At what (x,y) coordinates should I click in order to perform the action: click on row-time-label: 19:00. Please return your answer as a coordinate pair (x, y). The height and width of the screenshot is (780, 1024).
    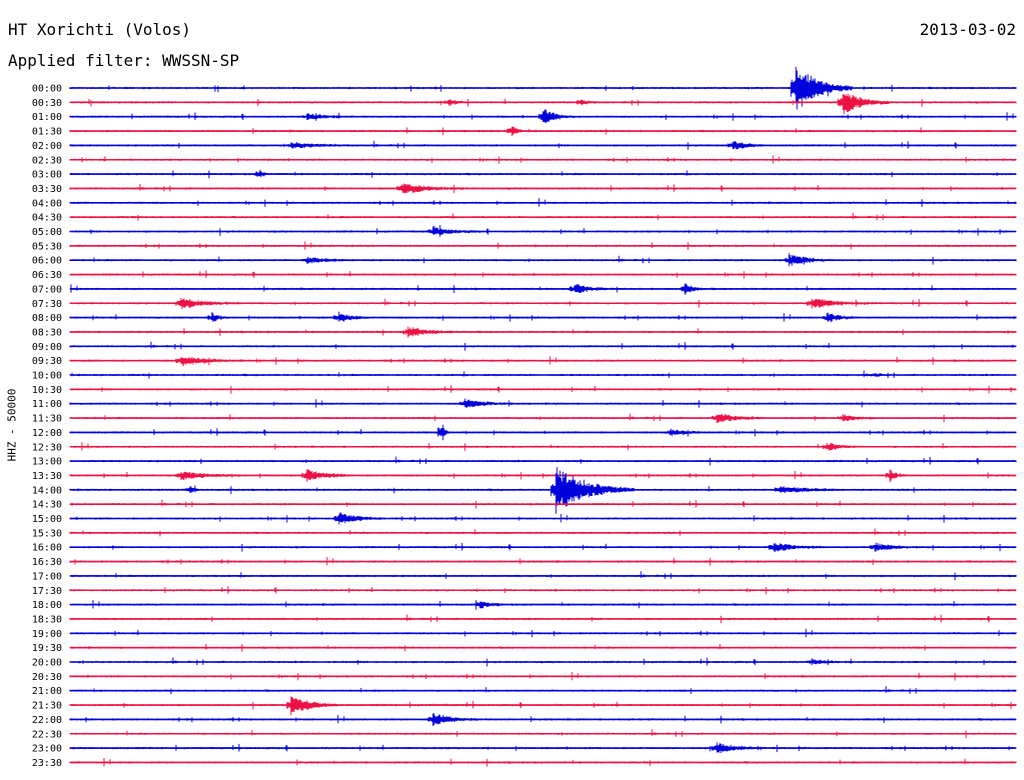
    Looking at the image, I should click on (47, 634).